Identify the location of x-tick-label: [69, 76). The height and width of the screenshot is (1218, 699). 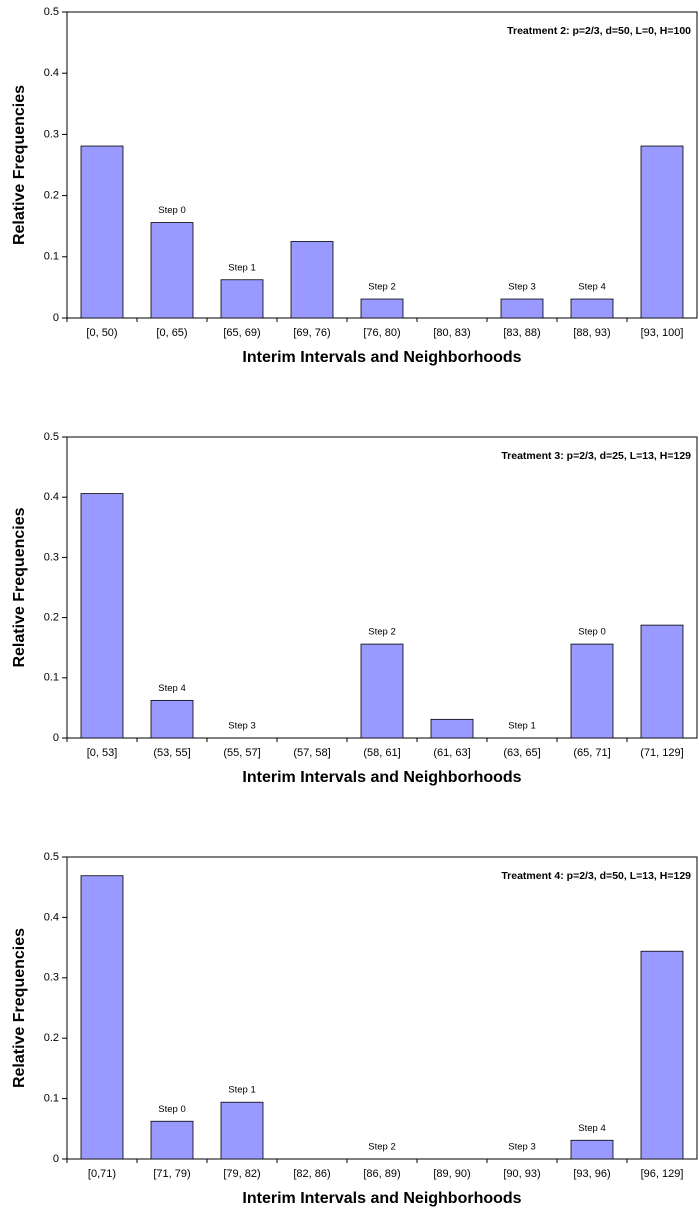
(311, 333).